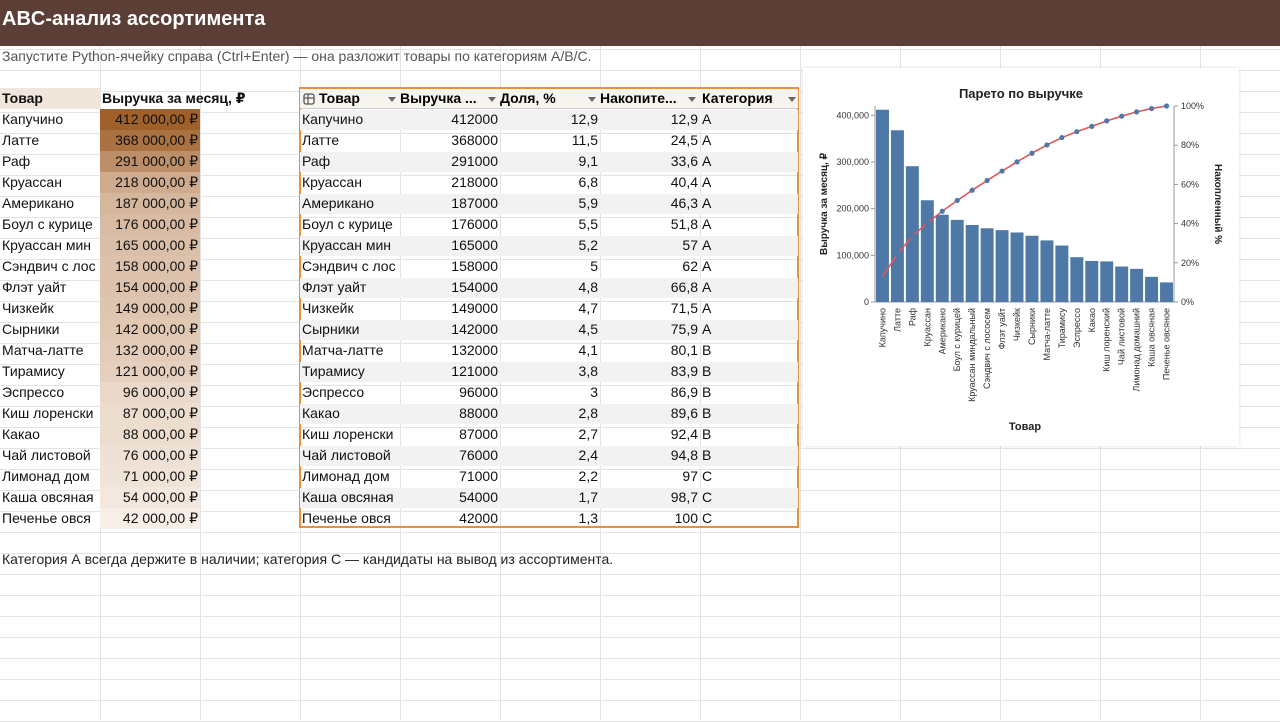 The height and width of the screenshot is (722, 1280). What do you see at coordinates (33, 392) in the screenshot?
I see `source-product-cell: Эспрессо` at bounding box center [33, 392].